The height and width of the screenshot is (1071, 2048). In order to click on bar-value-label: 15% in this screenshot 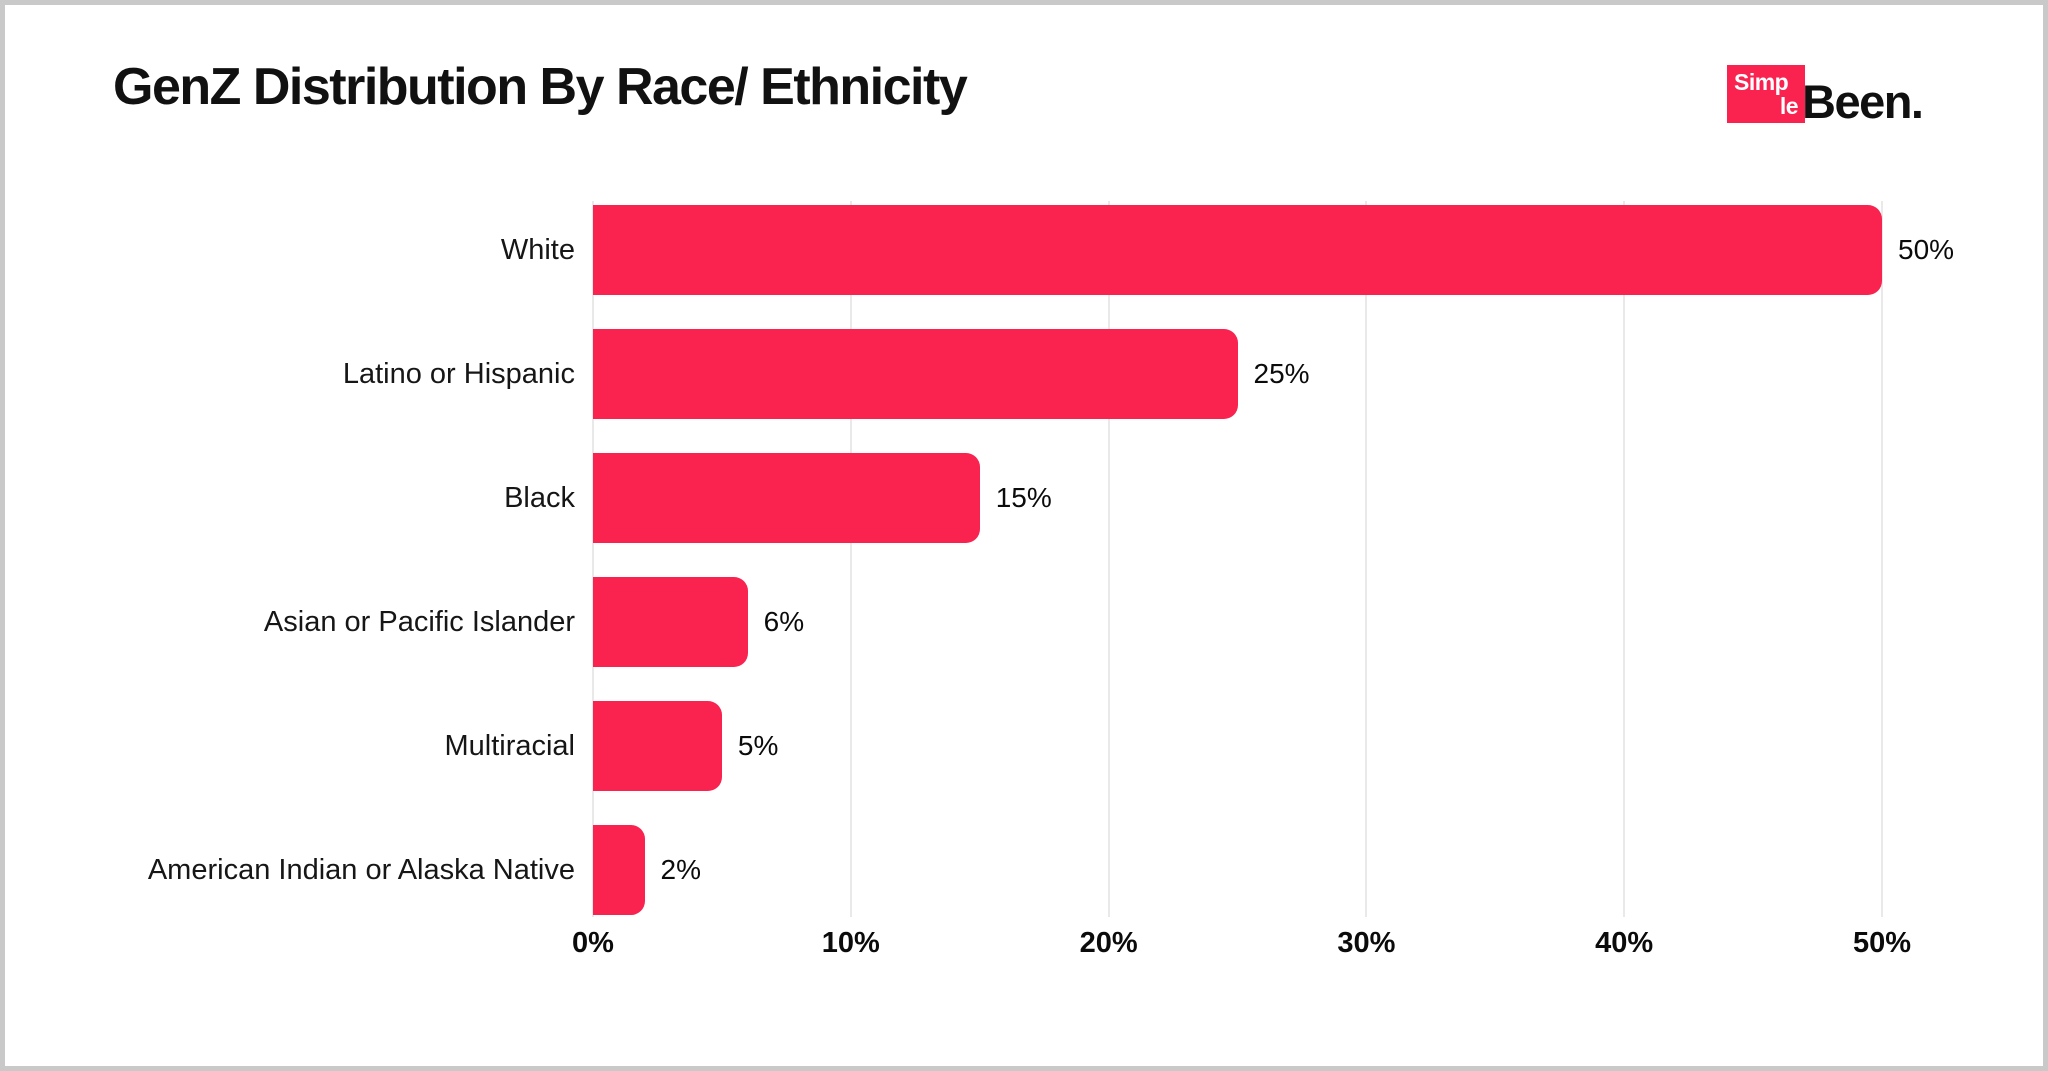, I will do `click(1023, 497)`.